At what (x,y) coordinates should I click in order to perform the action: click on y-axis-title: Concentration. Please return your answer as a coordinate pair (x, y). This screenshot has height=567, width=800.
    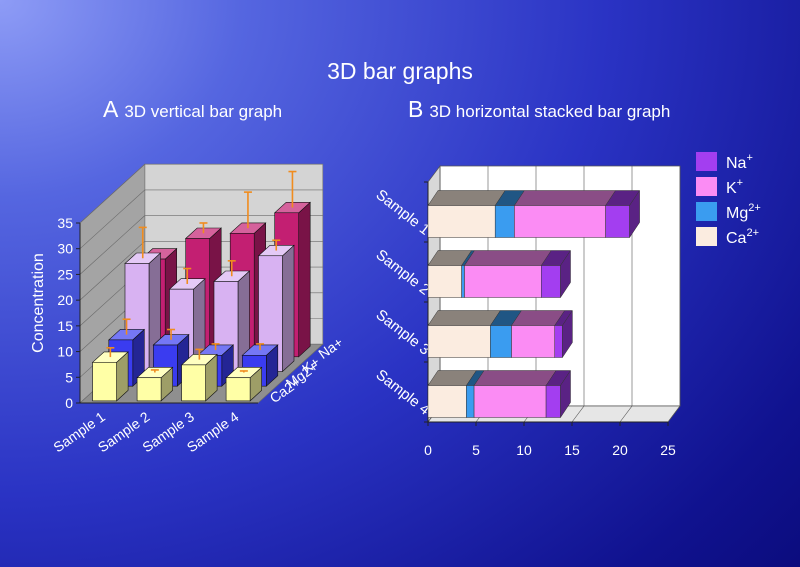
    Looking at the image, I should click on (38, 303).